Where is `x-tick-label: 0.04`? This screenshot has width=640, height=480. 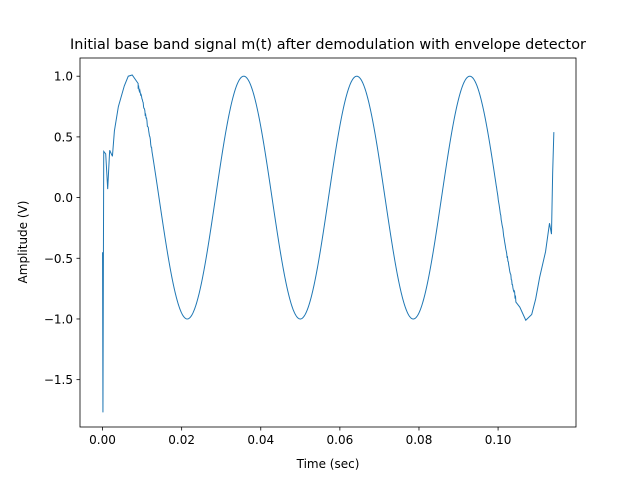 x-tick-label: 0.04 is located at coordinates (260, 440).